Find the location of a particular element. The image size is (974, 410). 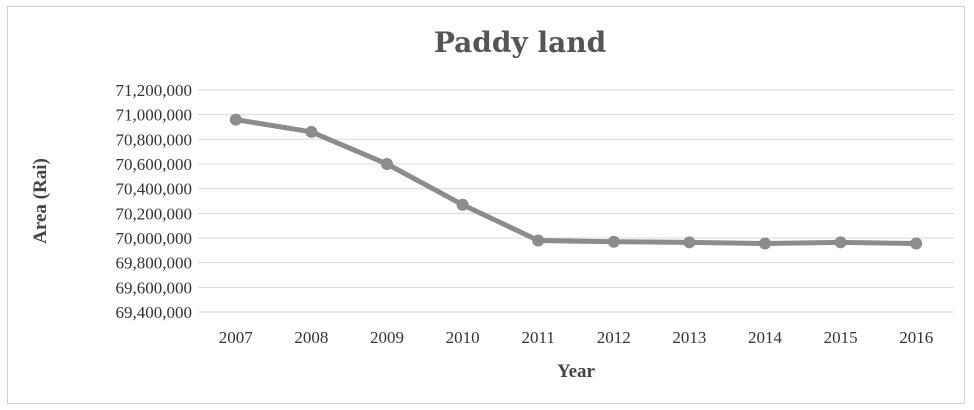

y-axis-label: Area (Rai) is located at coordinates (40, 201).